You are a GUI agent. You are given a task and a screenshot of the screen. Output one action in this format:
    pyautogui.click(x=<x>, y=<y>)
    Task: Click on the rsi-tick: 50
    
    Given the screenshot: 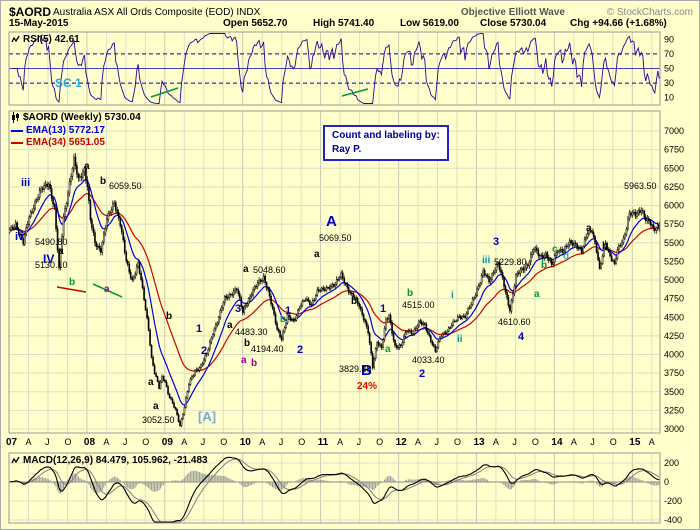 What is the action you would take?
    pyautogui.click(x=669, y=69)
    